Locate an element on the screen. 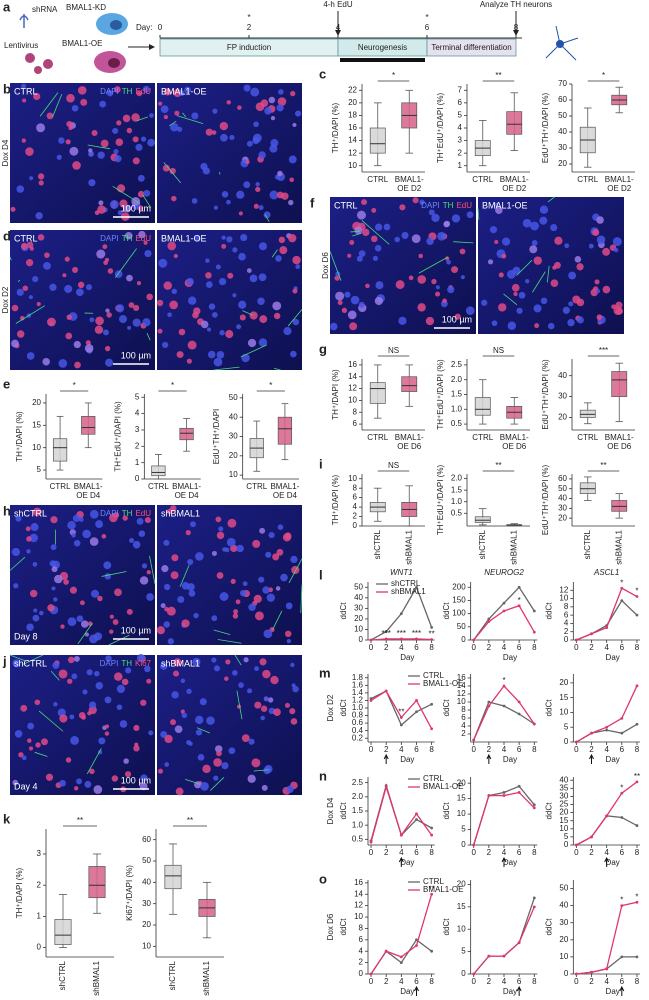 The height and width of the screenshot is (1000, 649). x-tick-label: BMAL1-OE D6 is located at coordinates (514, 442).